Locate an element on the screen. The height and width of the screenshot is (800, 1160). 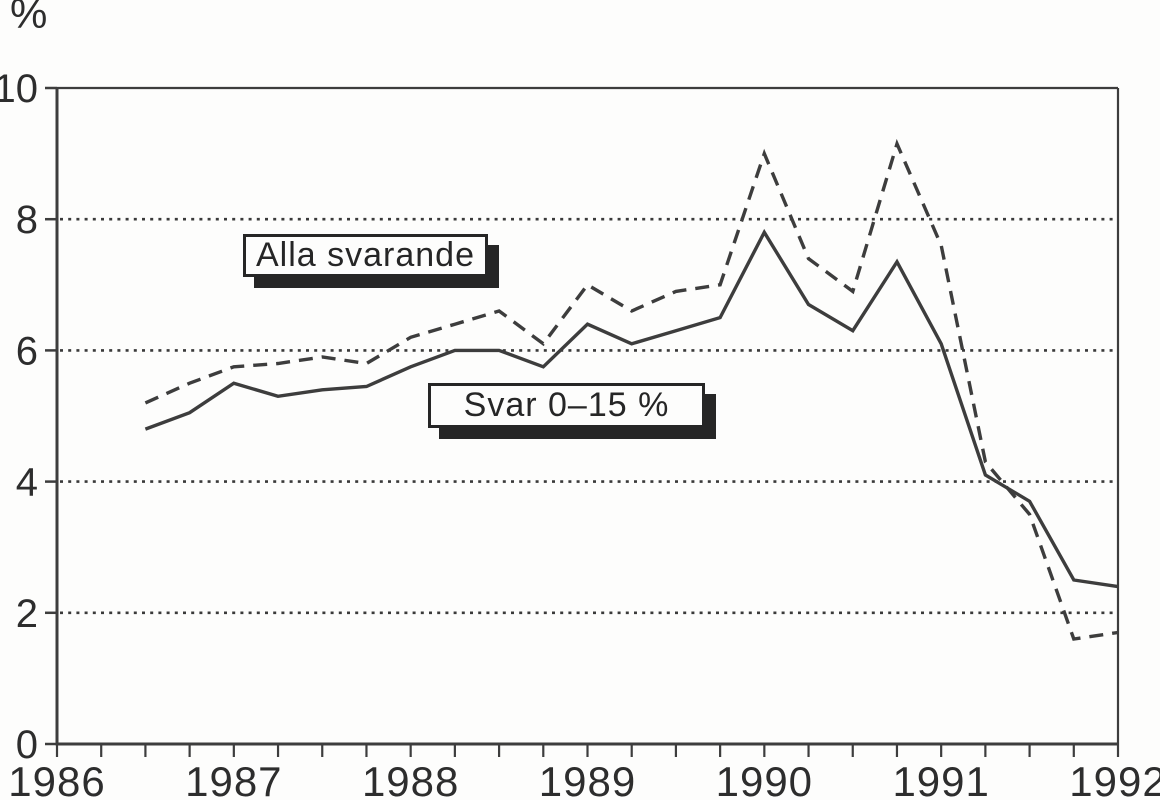
legend-label-alla-svarande: Alla svarande is located at coordinates (365, 255).